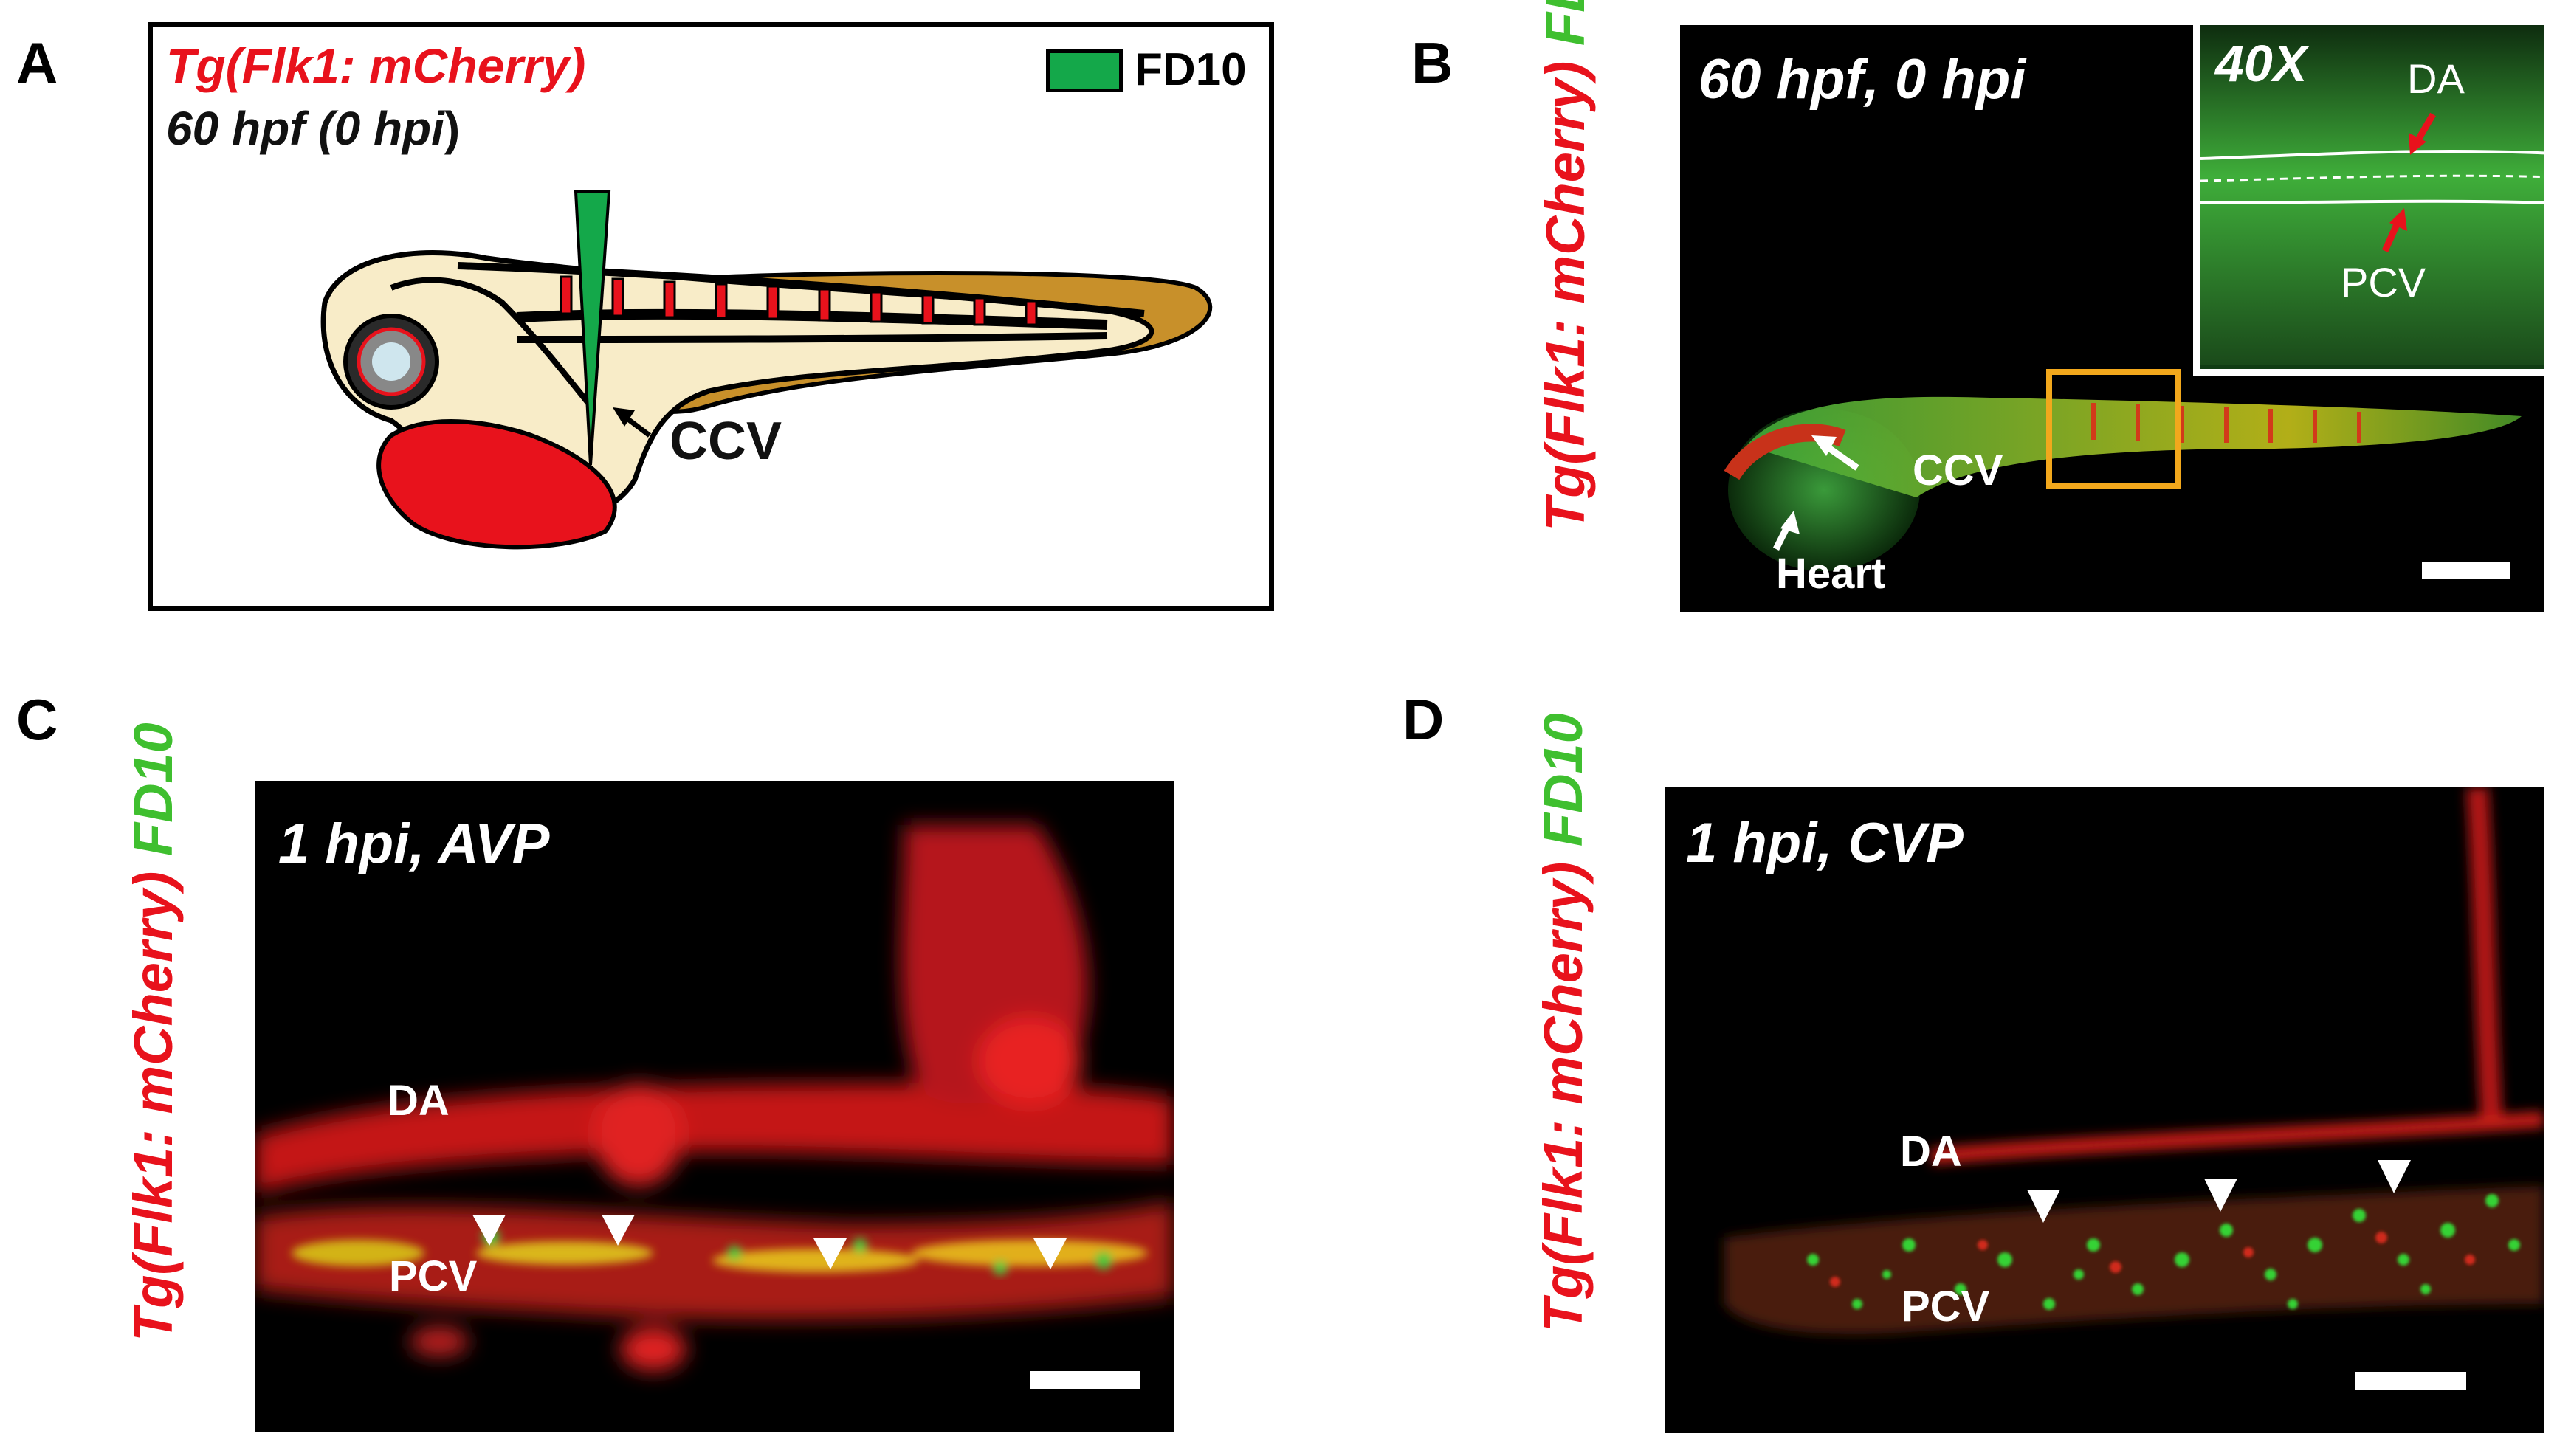 Image resolution: width=2557 pixels, height=1456 pixels. Describe the element at coordinates (433, 1276) in the screenshot. I see `pcv-label-c: PCV` at that location.